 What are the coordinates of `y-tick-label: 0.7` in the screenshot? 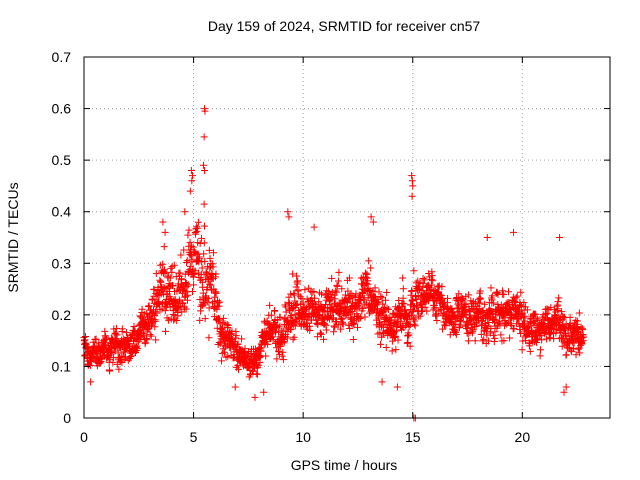 It's located at (62, 57).